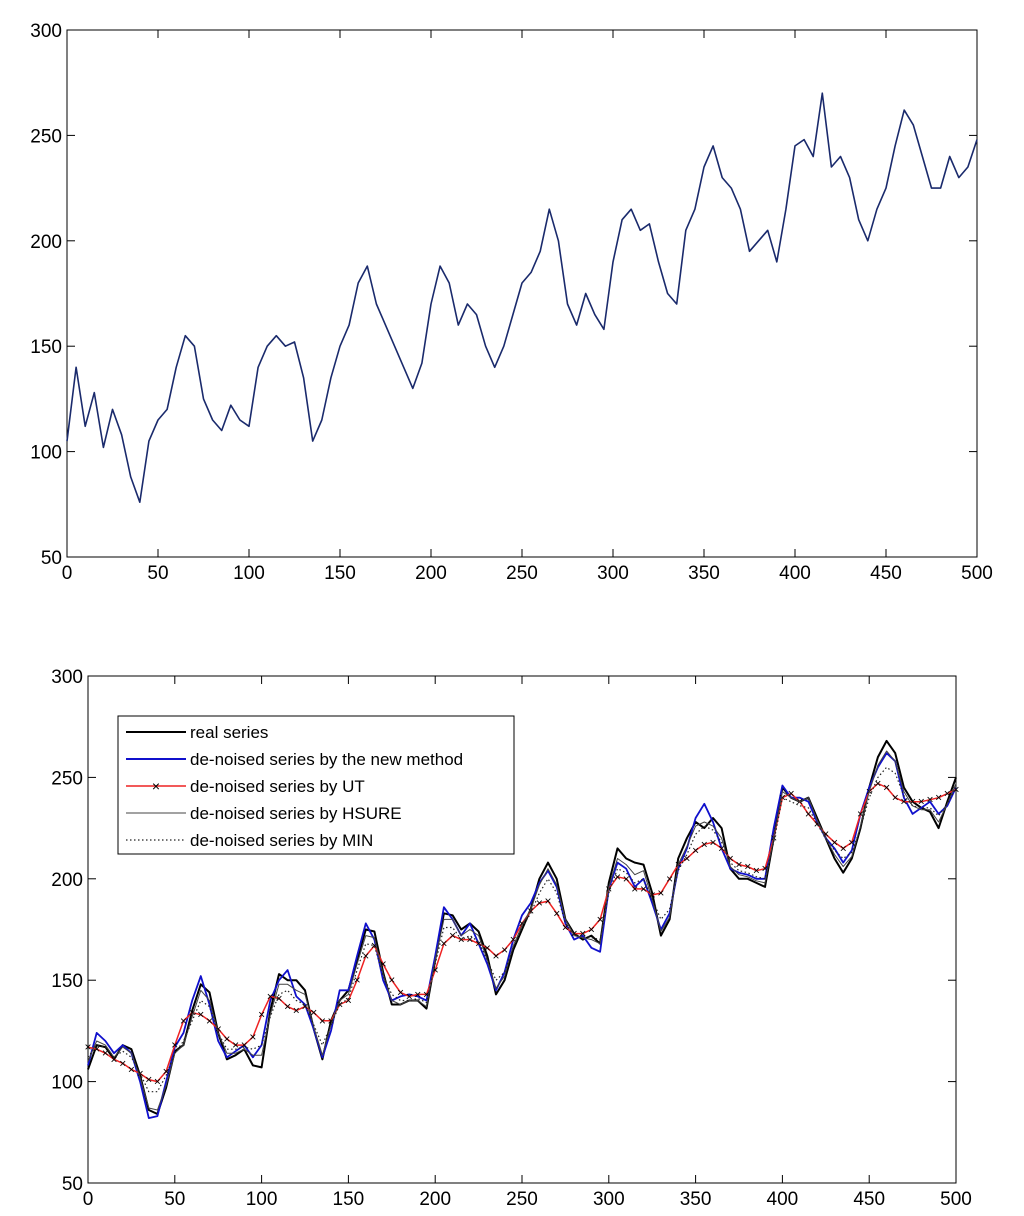  What do you see at coordinates (46, 136) in the screenshot?
I see `y-tick-label: 250` at bounding box center [46, 136].